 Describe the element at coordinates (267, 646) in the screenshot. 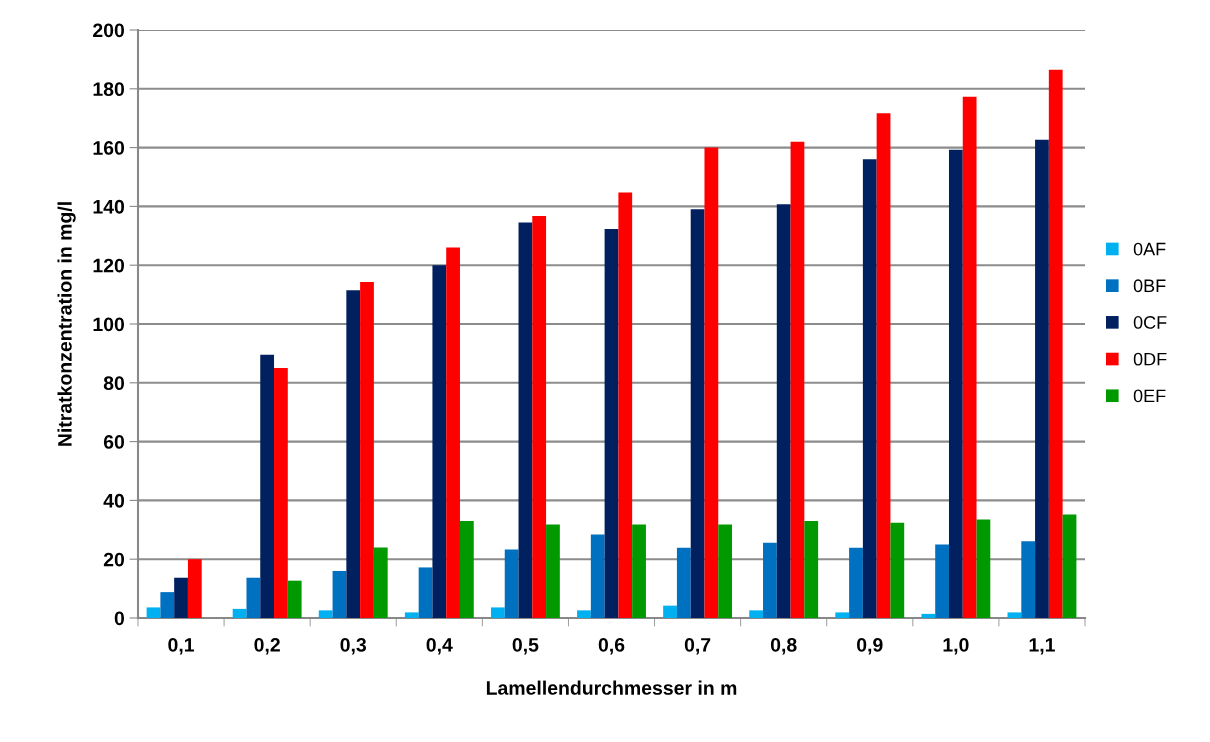

I see `x-tick-label: 0,2` at that location.